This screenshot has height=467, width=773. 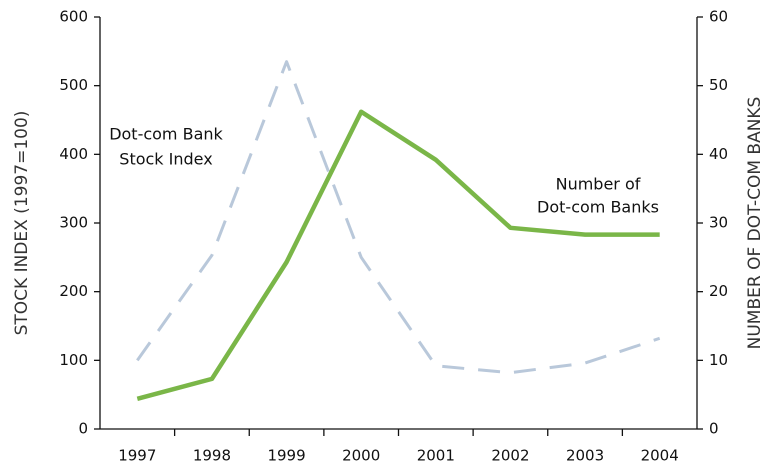 What do you see at coordinates (73, 85) in the screenshot?
I see `y-tick-label: 500` at bounding box center [73, 85].